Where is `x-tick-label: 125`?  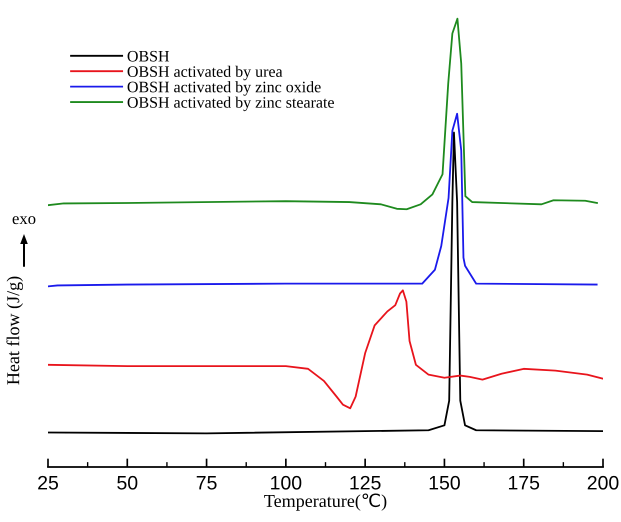 x-tick-label: 125 is located at coordinates (365, 483).